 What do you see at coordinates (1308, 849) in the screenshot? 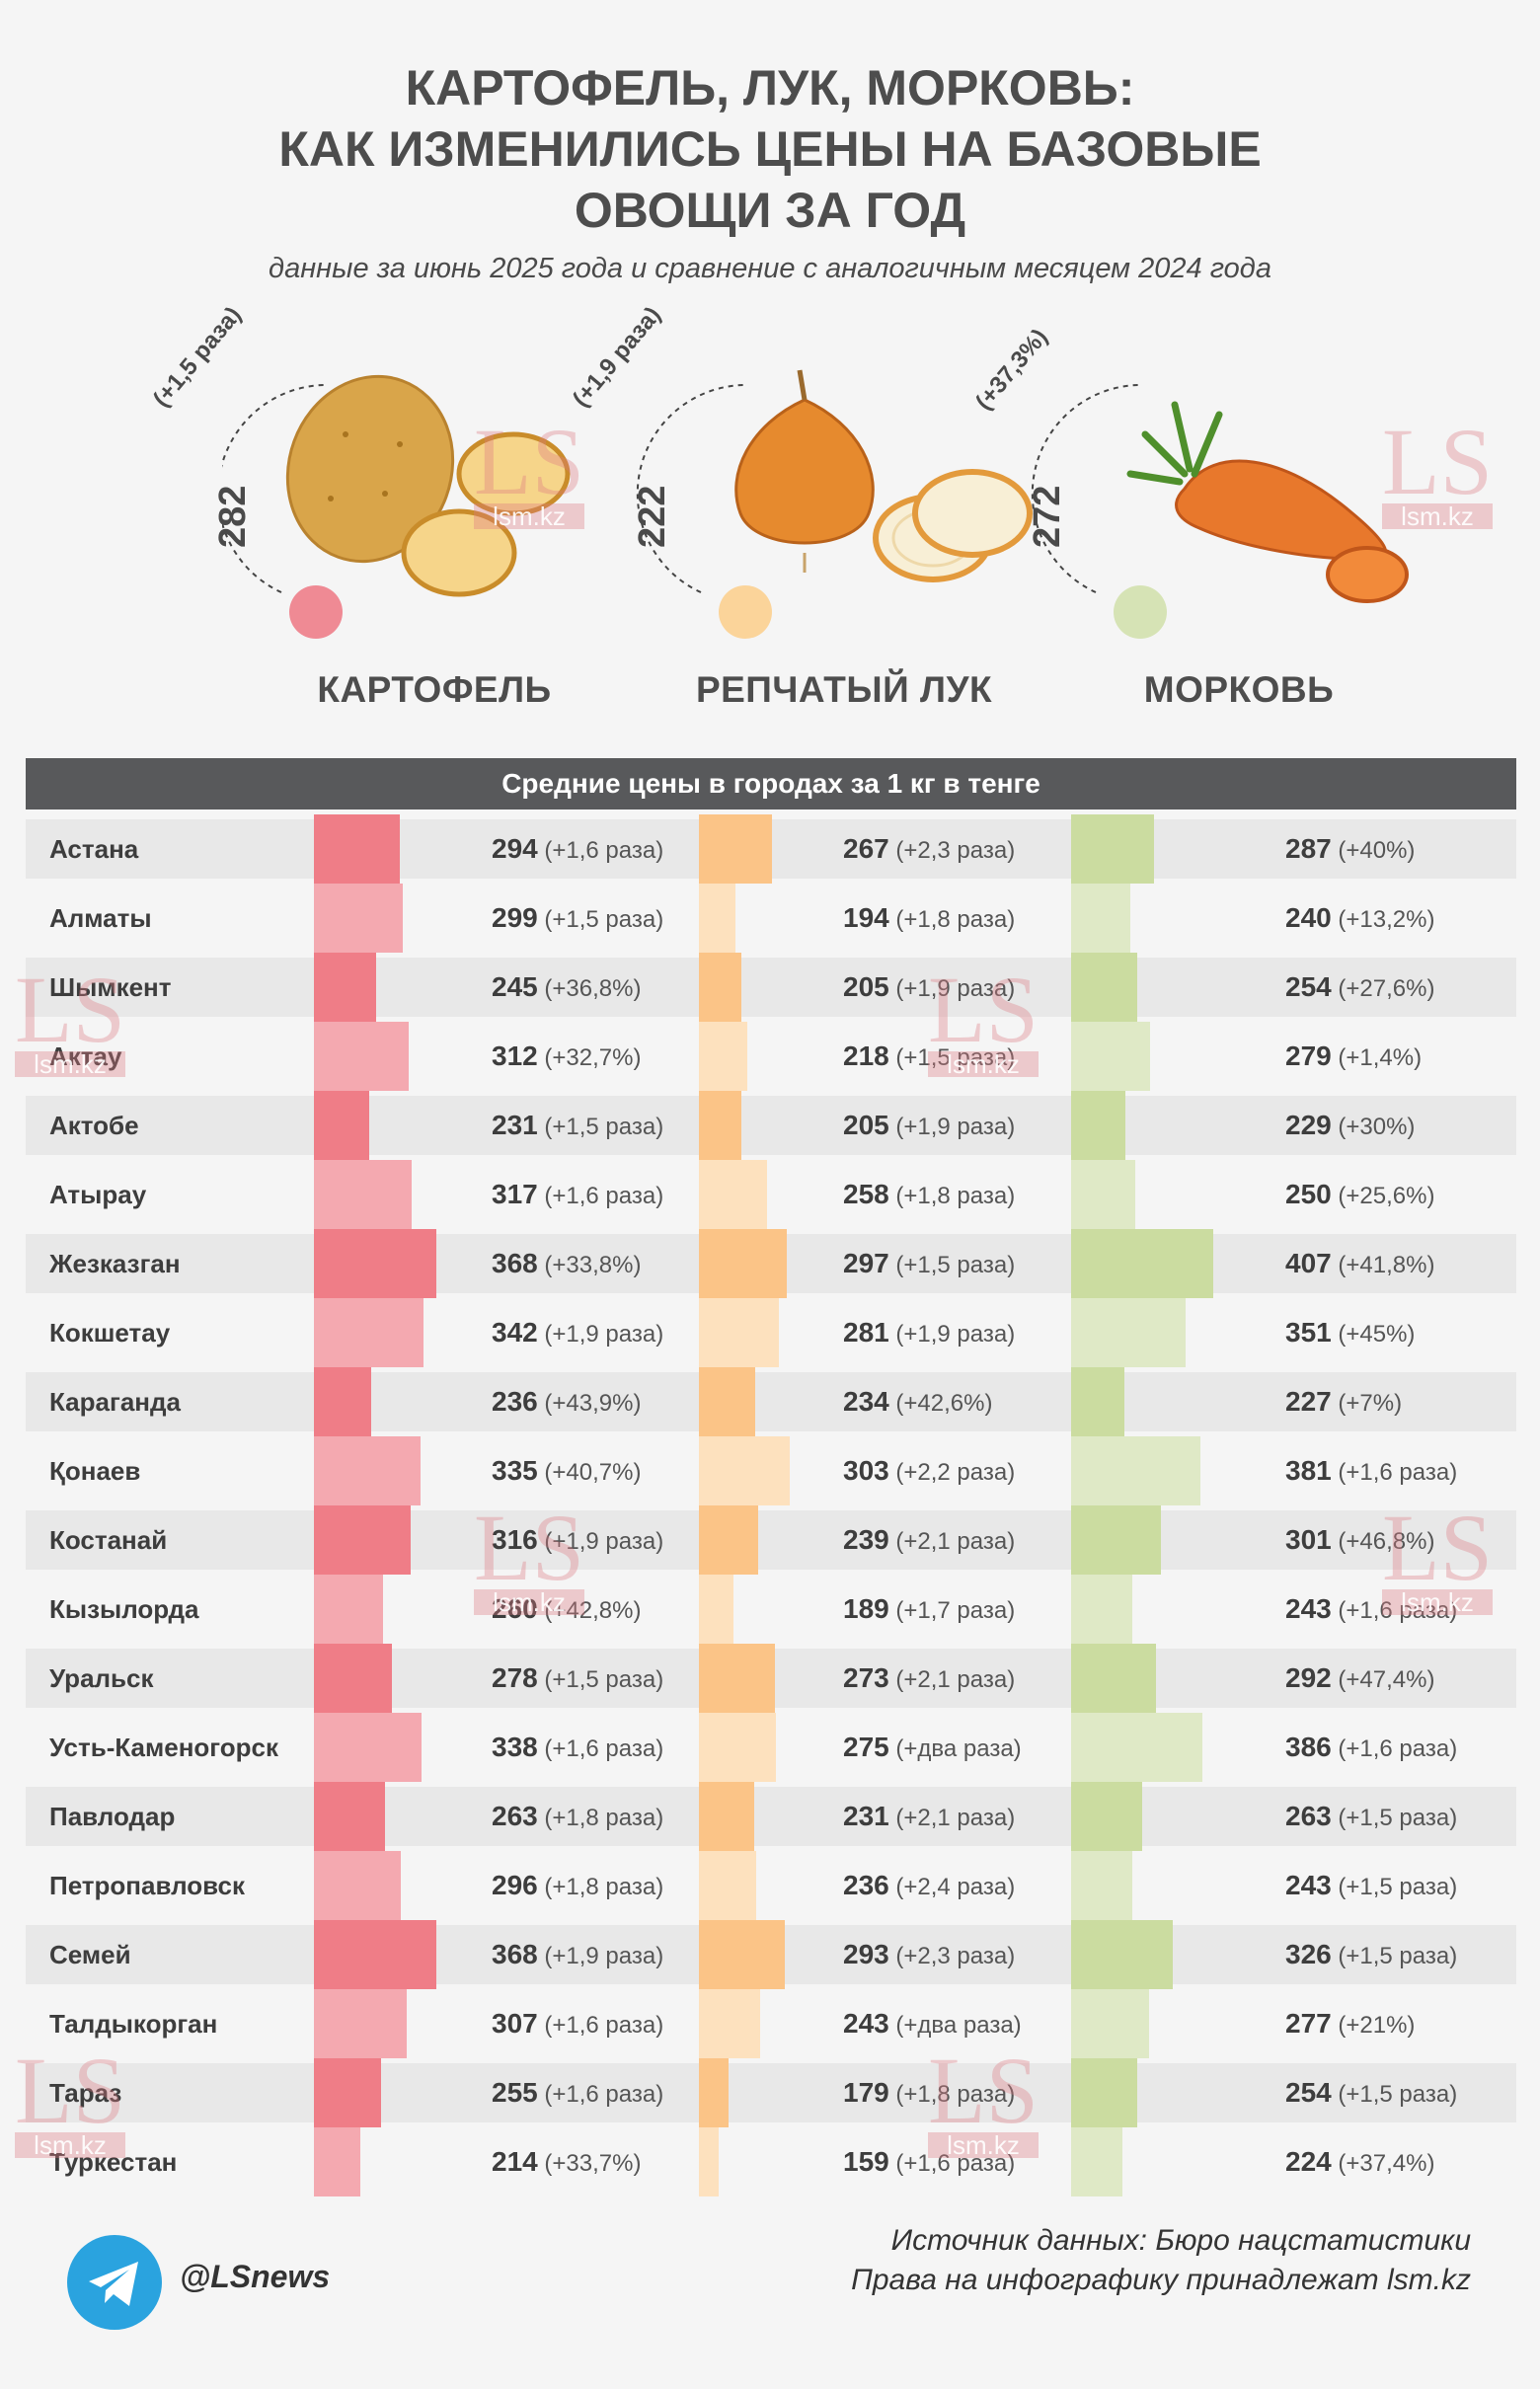
I see `carrot-price: 287` at bounding box center [1308, 849].